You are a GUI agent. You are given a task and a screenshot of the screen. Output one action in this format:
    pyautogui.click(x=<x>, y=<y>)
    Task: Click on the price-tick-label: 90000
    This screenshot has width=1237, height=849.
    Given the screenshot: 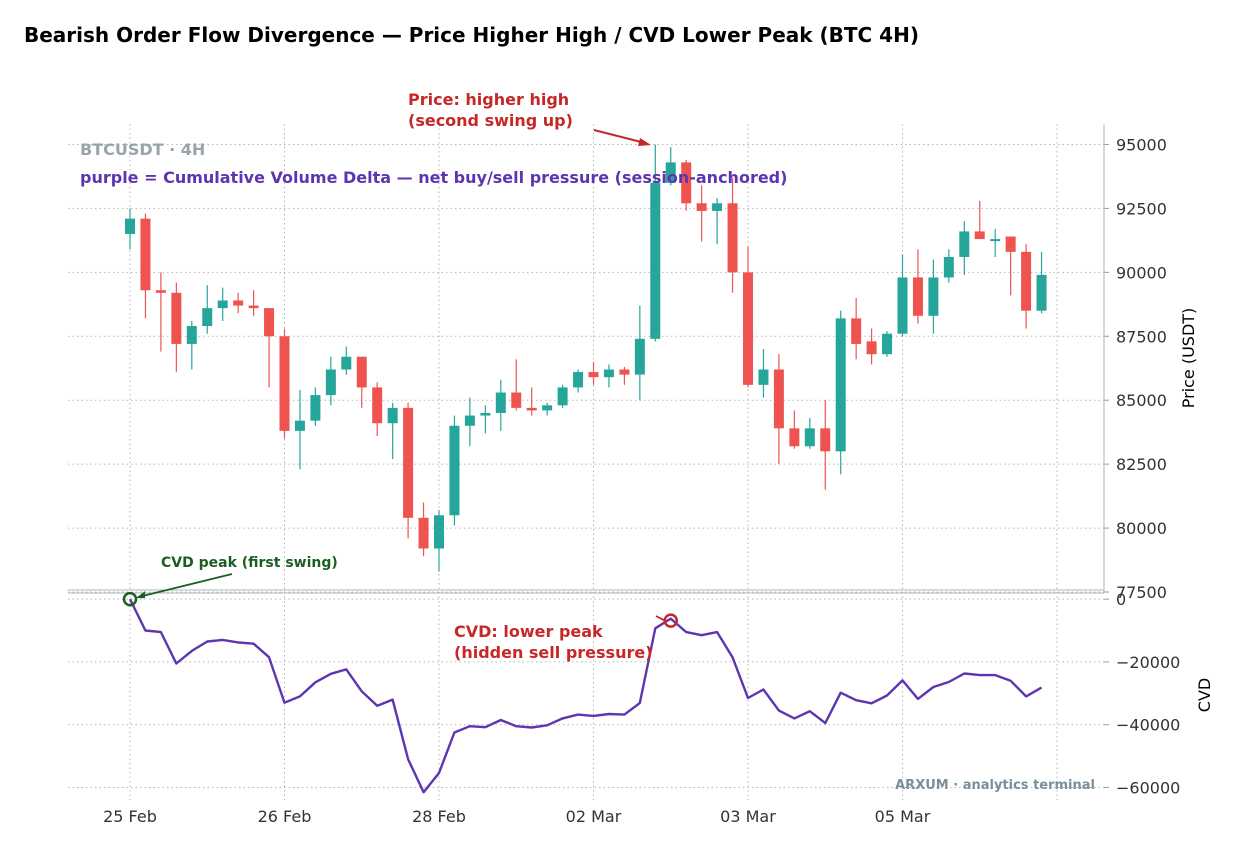 What is the action you would take?
    pyautogui.click(x=1141, y=272)
    